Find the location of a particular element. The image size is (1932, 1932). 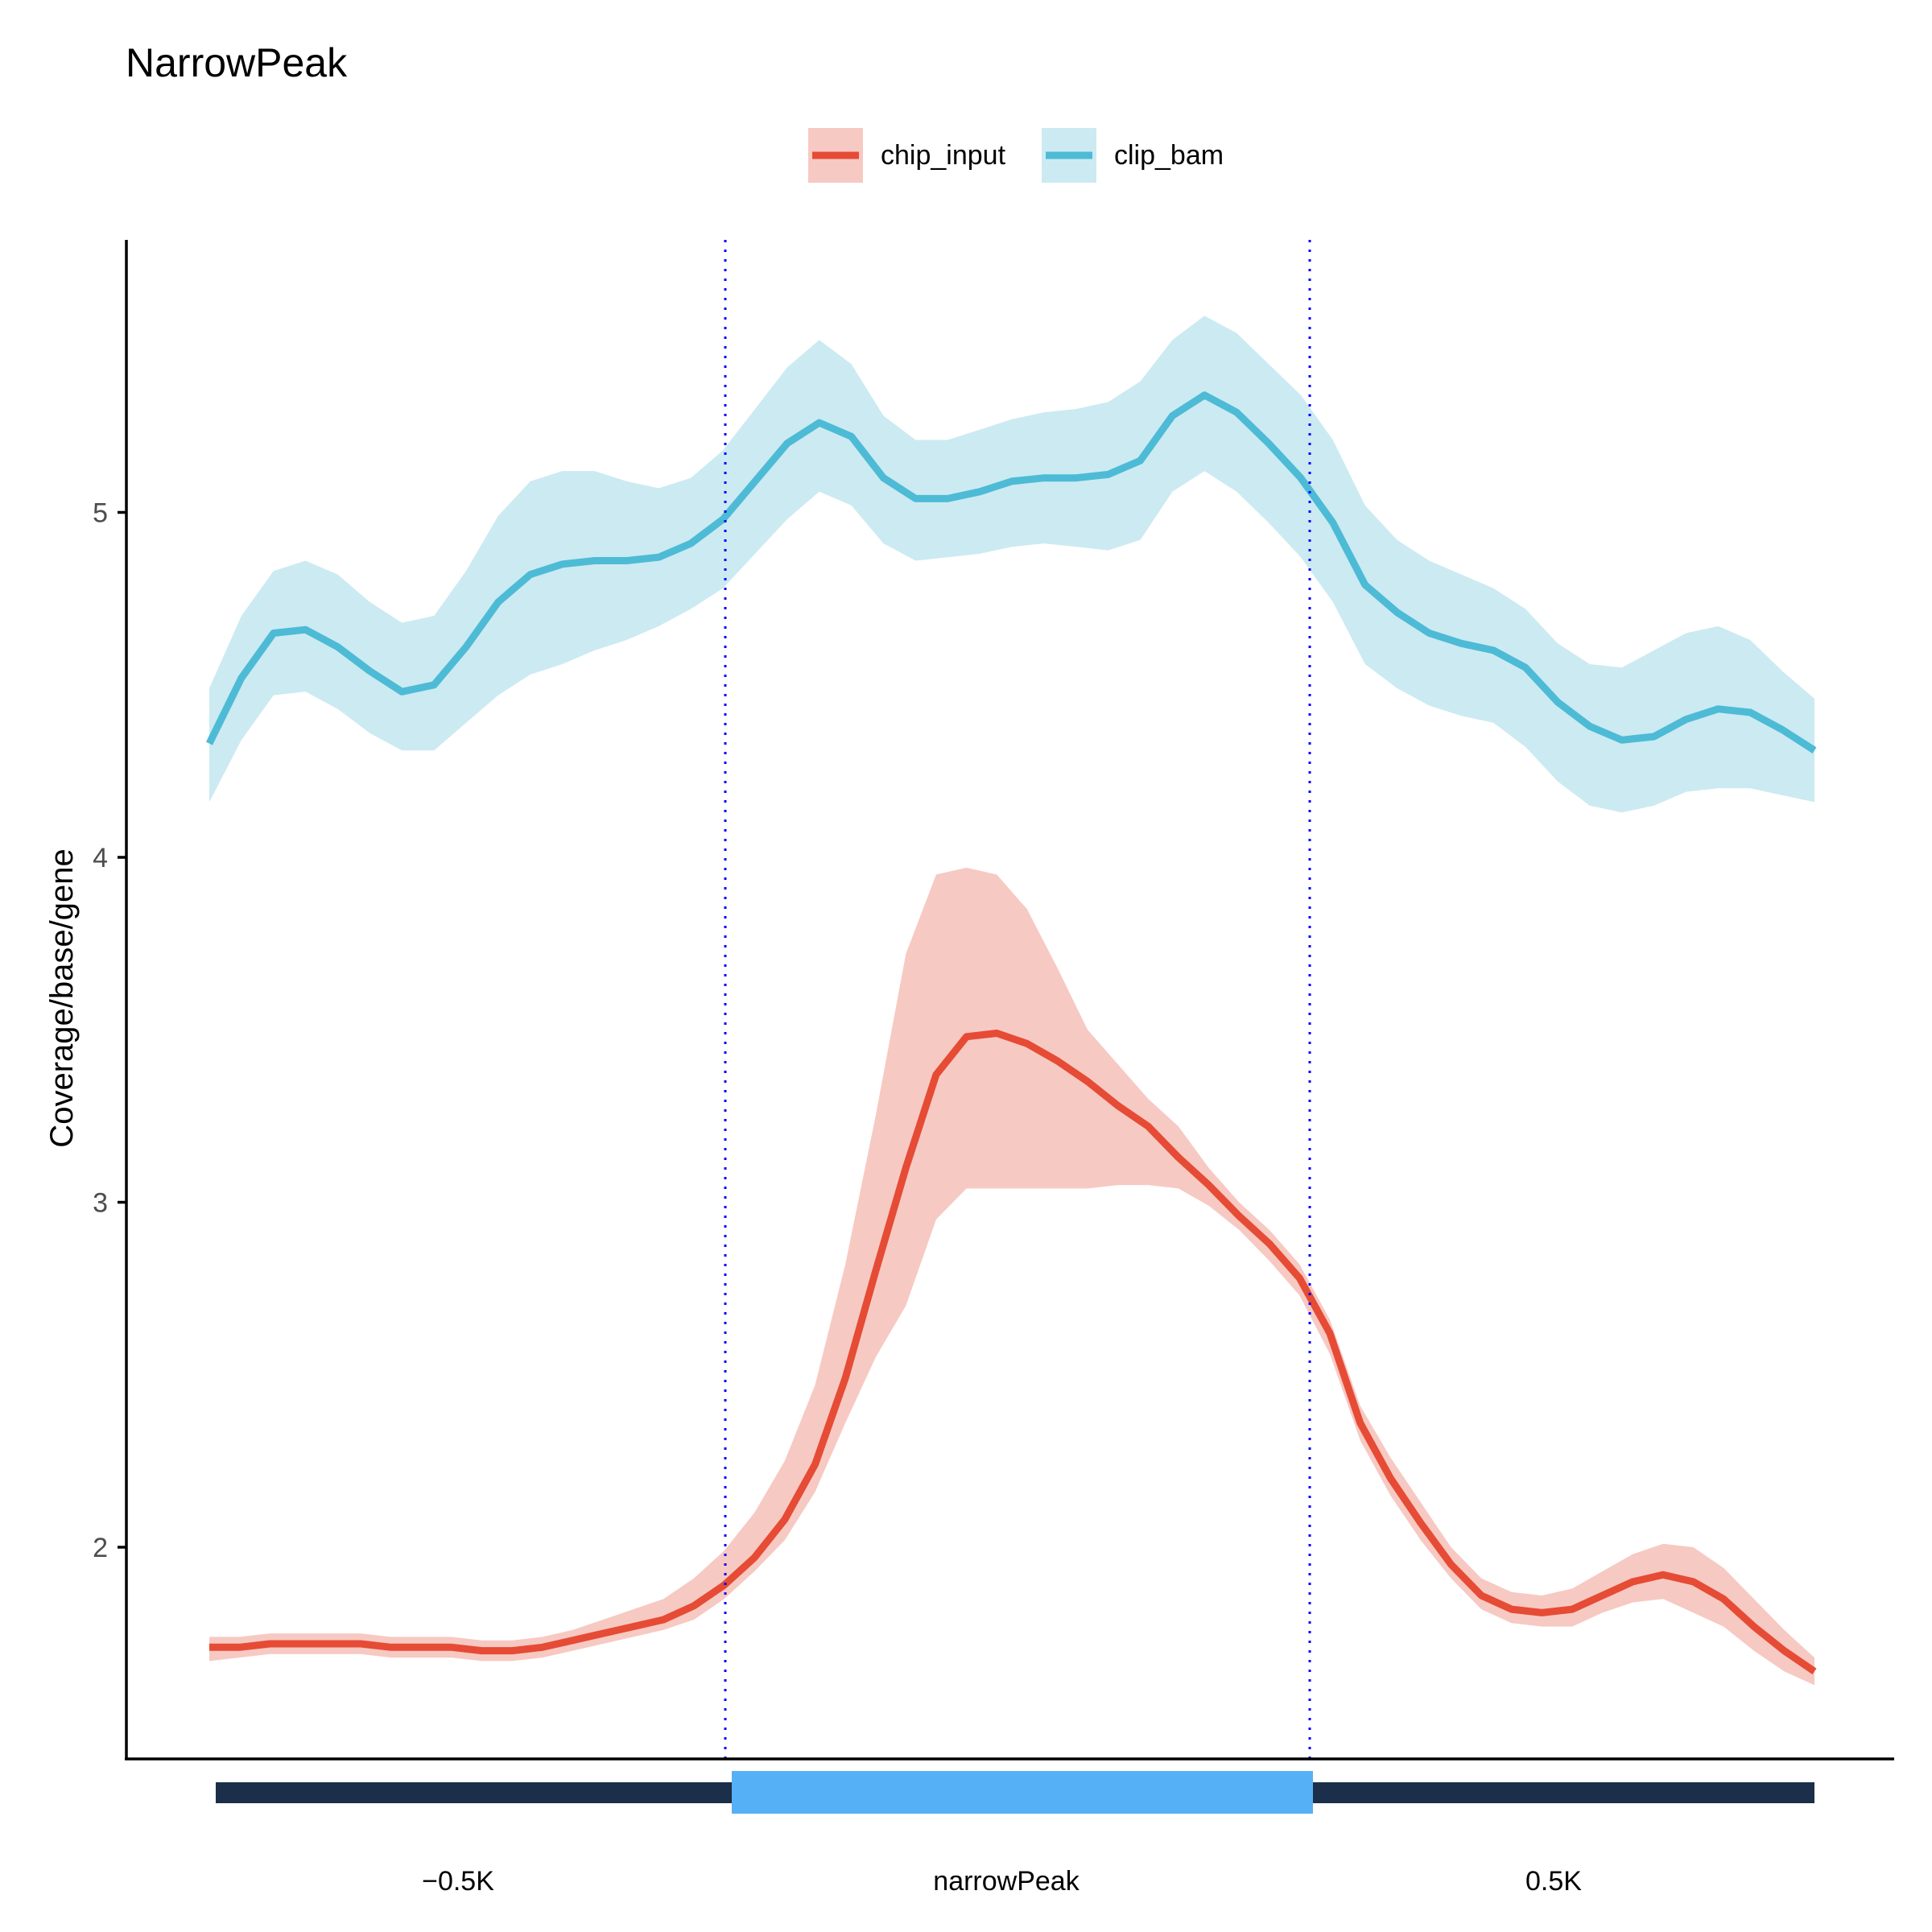

legend-label-clip-bam: clip_bam is located at coordinates (1169, 155).